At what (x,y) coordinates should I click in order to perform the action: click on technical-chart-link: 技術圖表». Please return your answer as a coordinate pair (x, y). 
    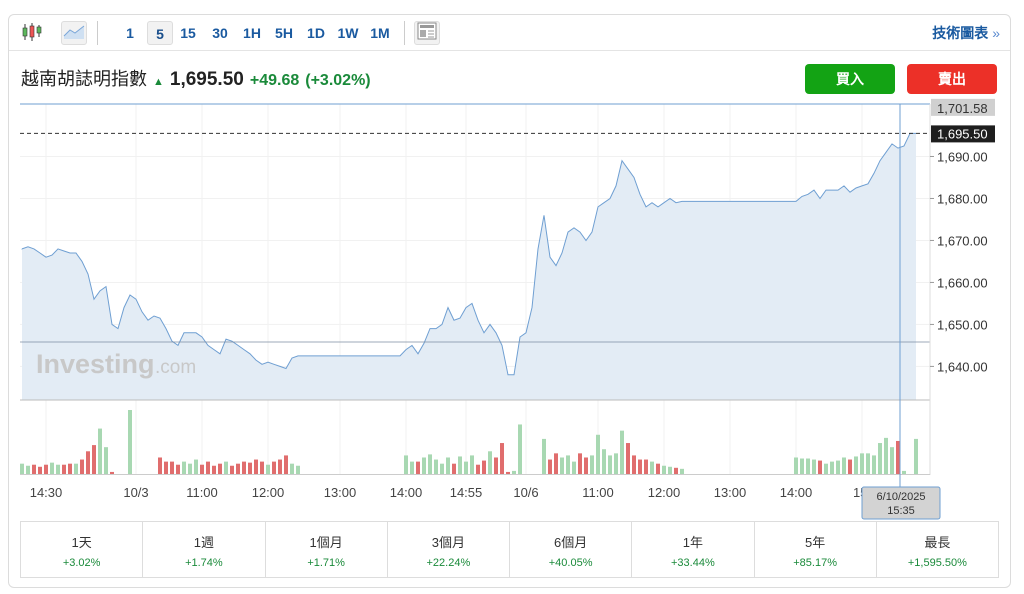
    Looking at the image, I should click on (966, 33).